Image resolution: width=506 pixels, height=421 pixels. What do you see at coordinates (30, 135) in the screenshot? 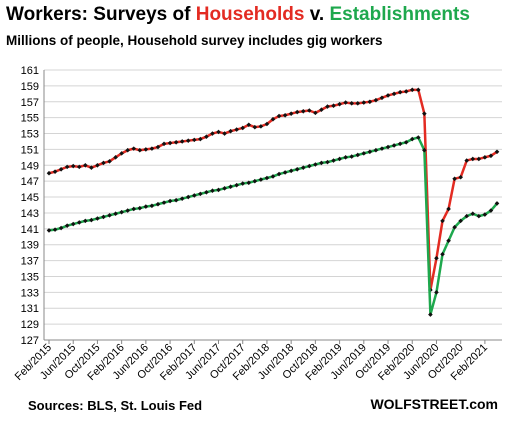
I see `y-tick-label-153: 153` at bounding box center [30, 135].